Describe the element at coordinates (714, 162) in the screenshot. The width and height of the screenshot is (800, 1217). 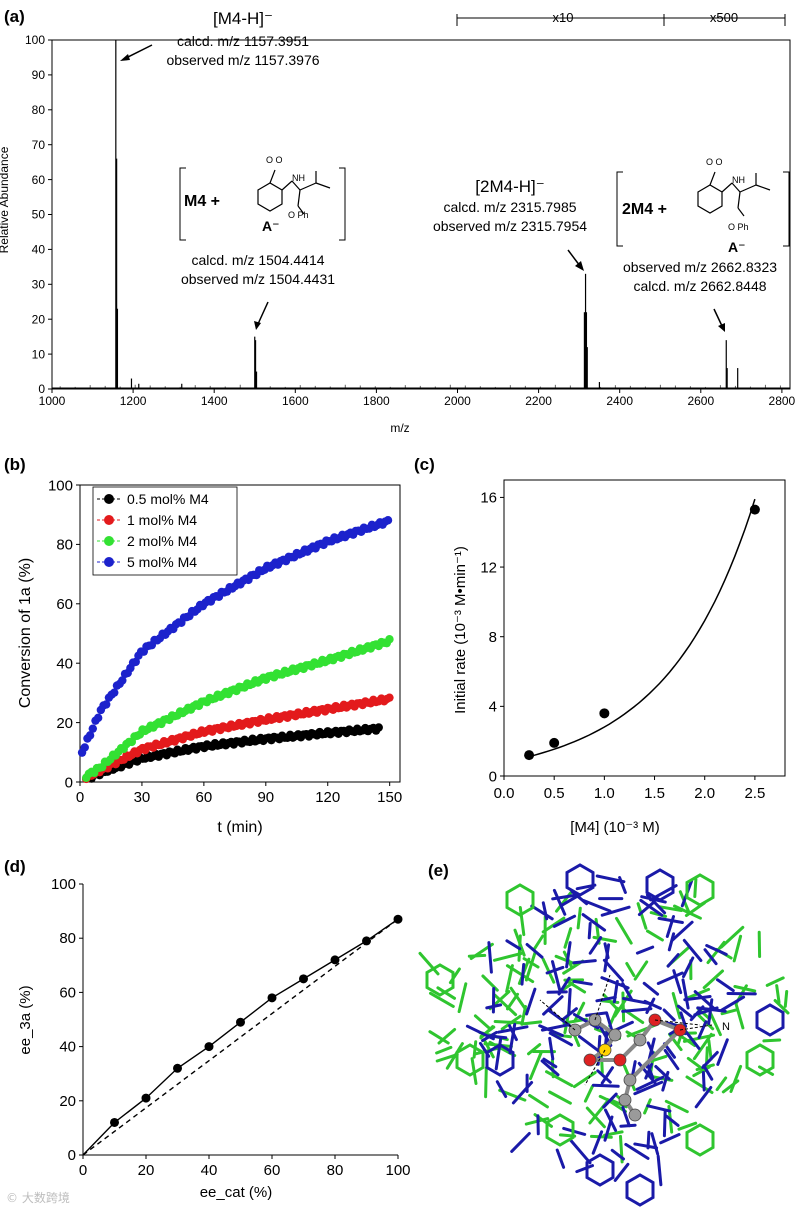
I see `structure-2-so2: O O` at that location.